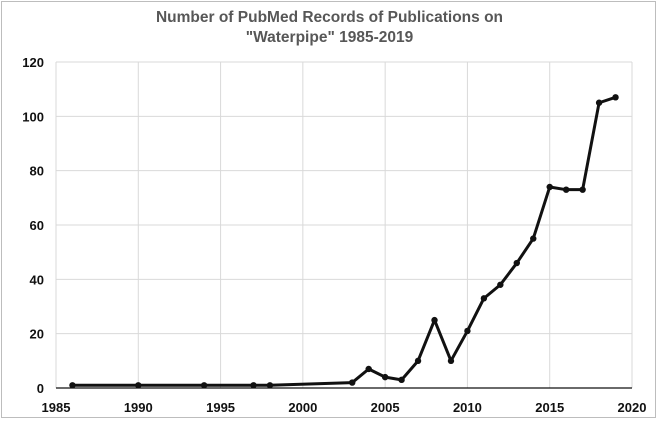 The height and width of the screenshot is (421, 659). Describe the element at coordinates (467, 407) in the screenshot. I see `x-tick-label: 2010` at that location.